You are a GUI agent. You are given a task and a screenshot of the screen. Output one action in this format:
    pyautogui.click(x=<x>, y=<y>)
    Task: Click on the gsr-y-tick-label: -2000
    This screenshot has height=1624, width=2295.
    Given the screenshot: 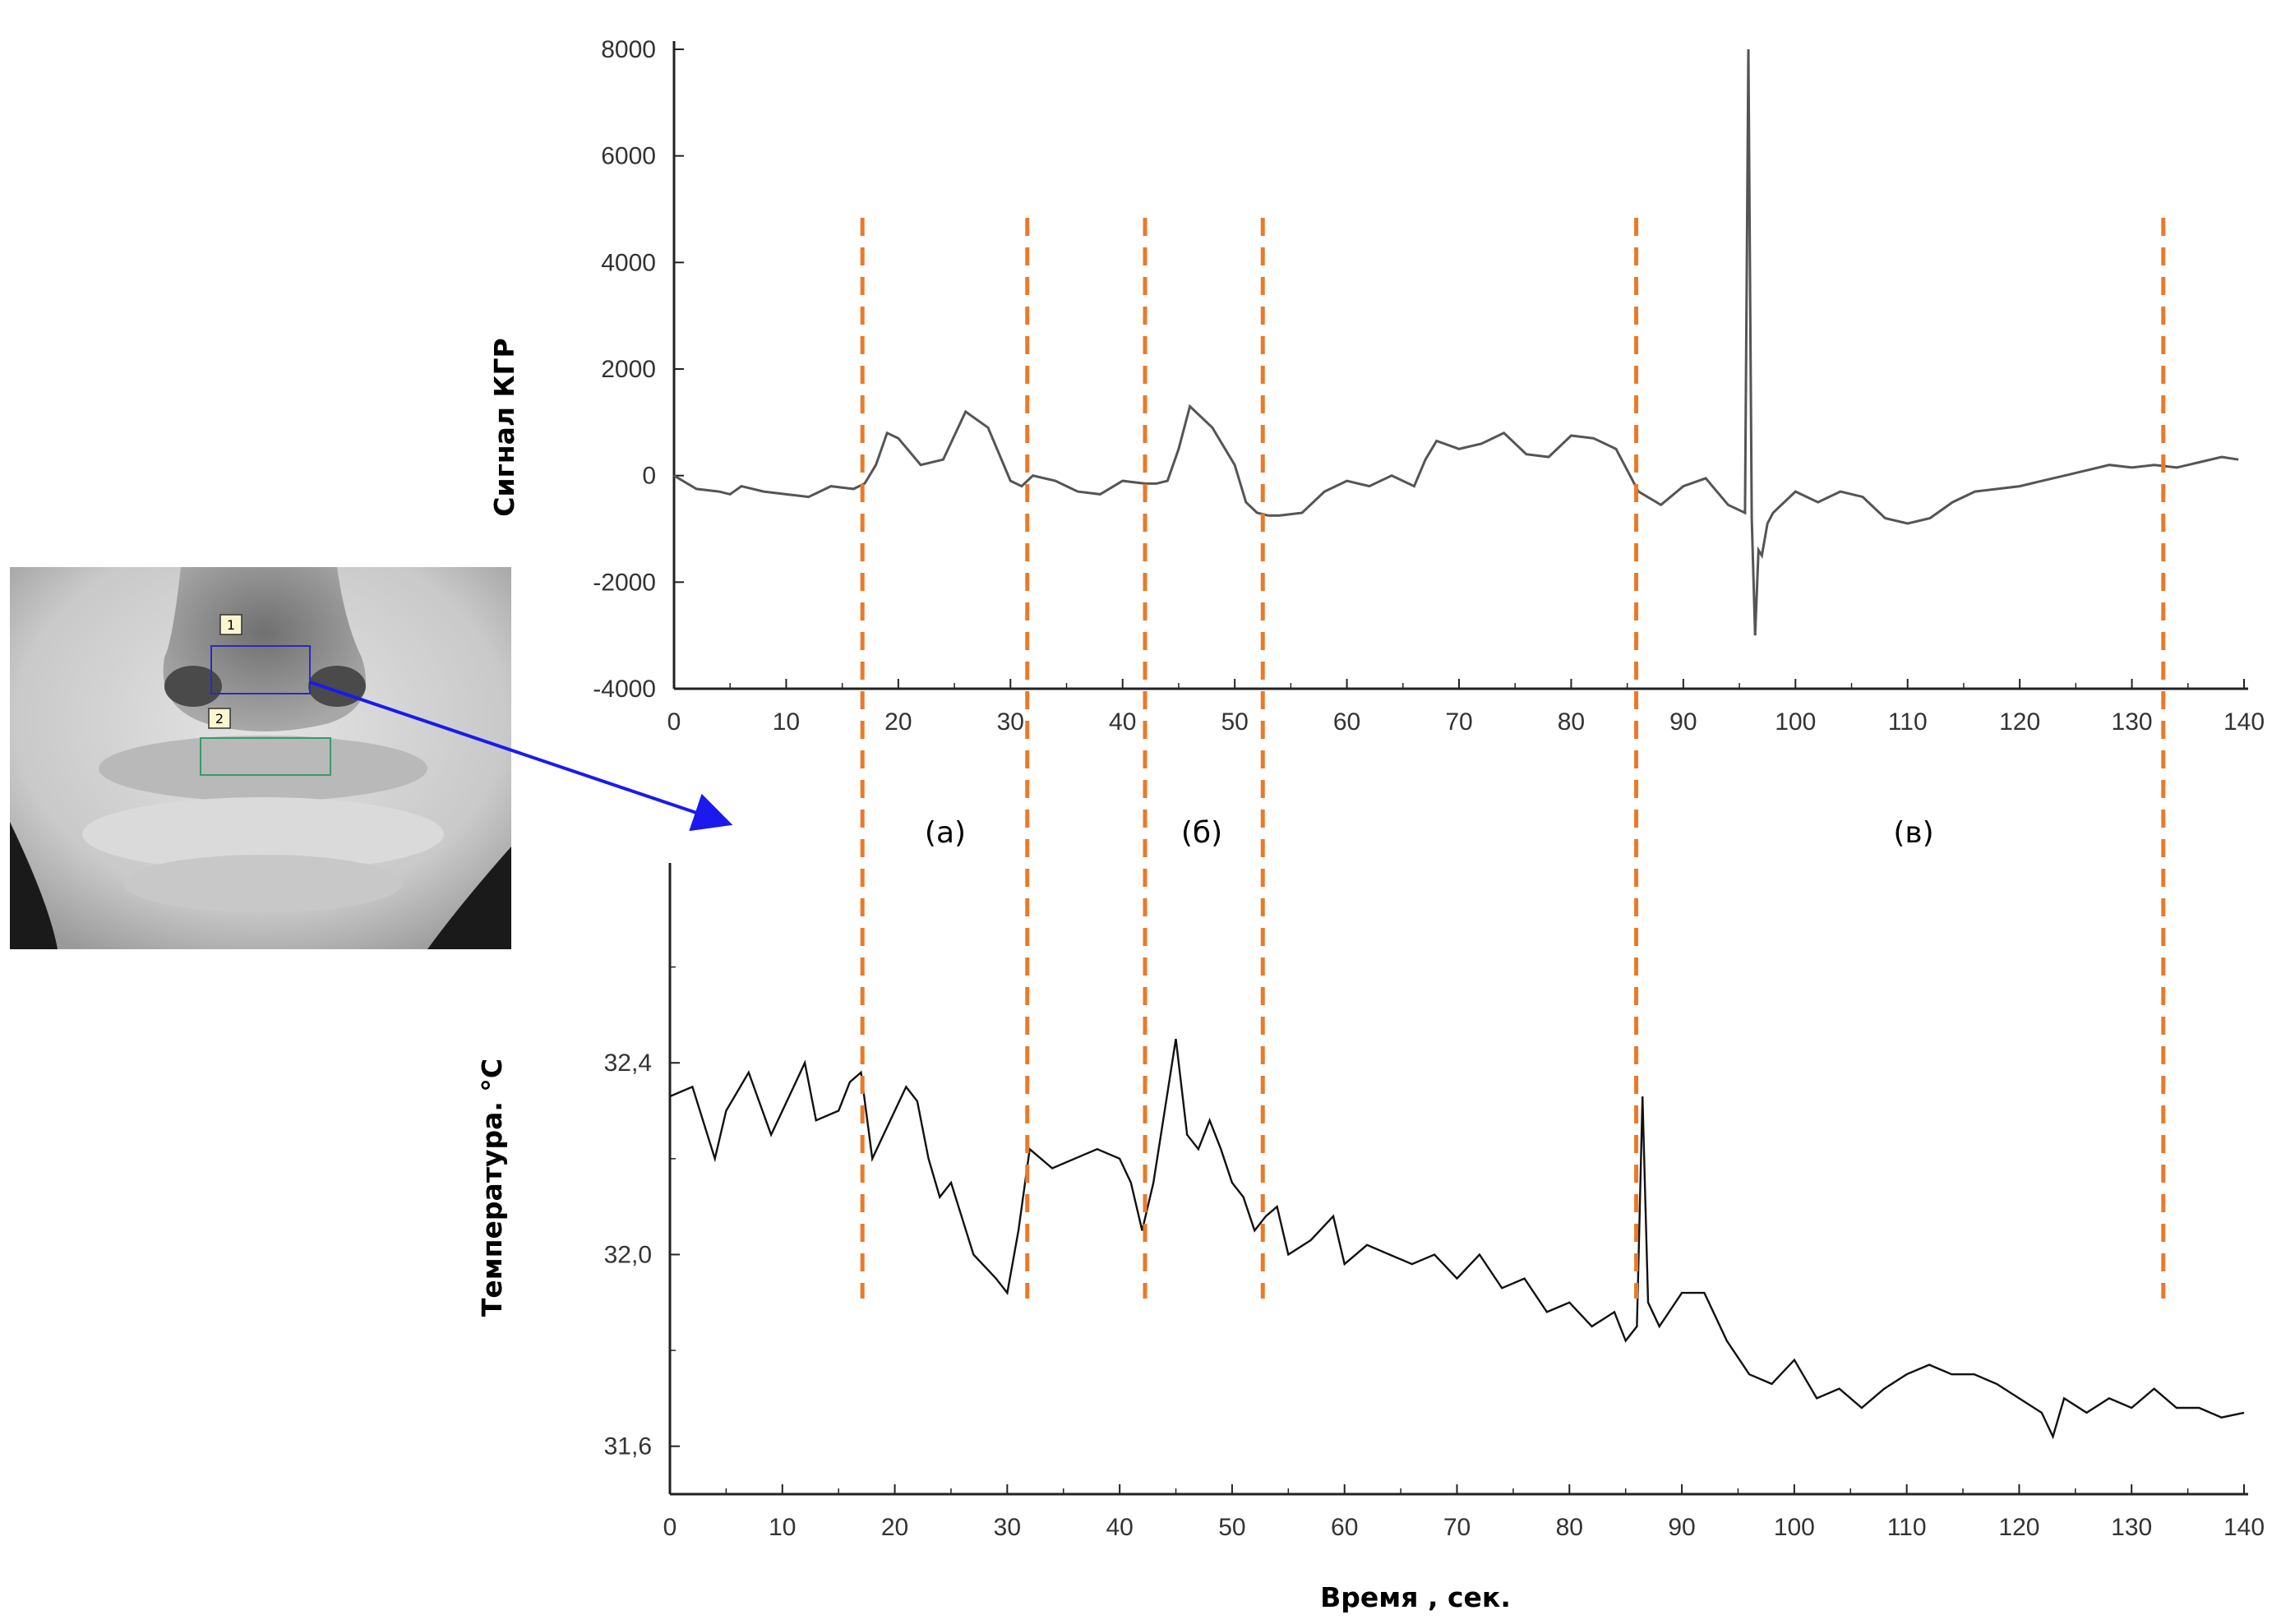 What is the action you would take?
    pyautogui.click(x=624, y=582)
    